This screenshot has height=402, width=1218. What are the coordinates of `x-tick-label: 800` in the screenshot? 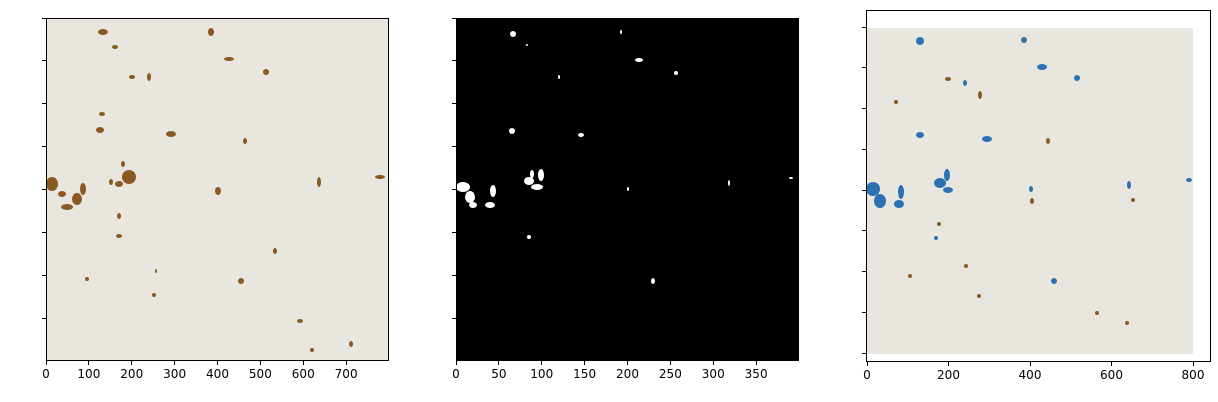 It's located at (1193, 375).